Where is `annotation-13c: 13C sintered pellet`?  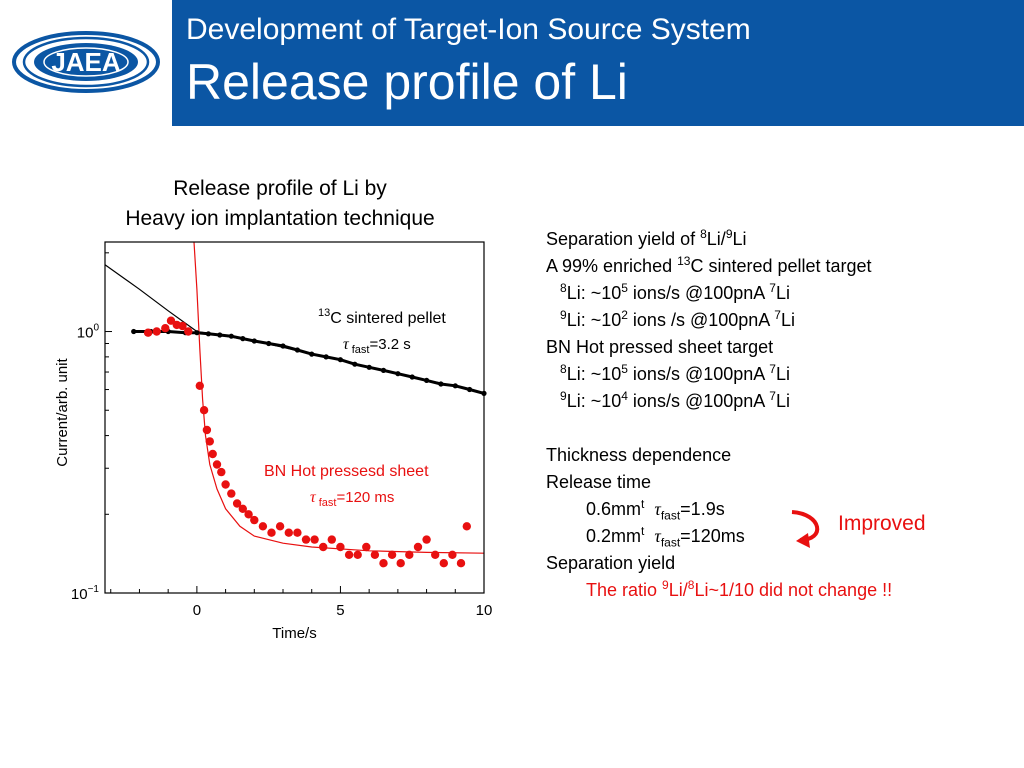 annotation-13c: 13C sintered pellet is located at coordinates (382, 317).